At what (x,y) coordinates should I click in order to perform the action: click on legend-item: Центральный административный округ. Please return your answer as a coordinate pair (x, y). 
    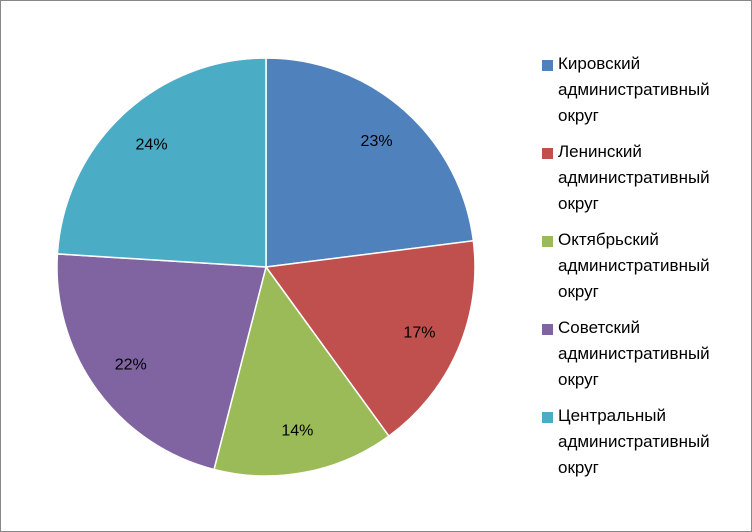
    Looking at the image, I should click on (642, 447).